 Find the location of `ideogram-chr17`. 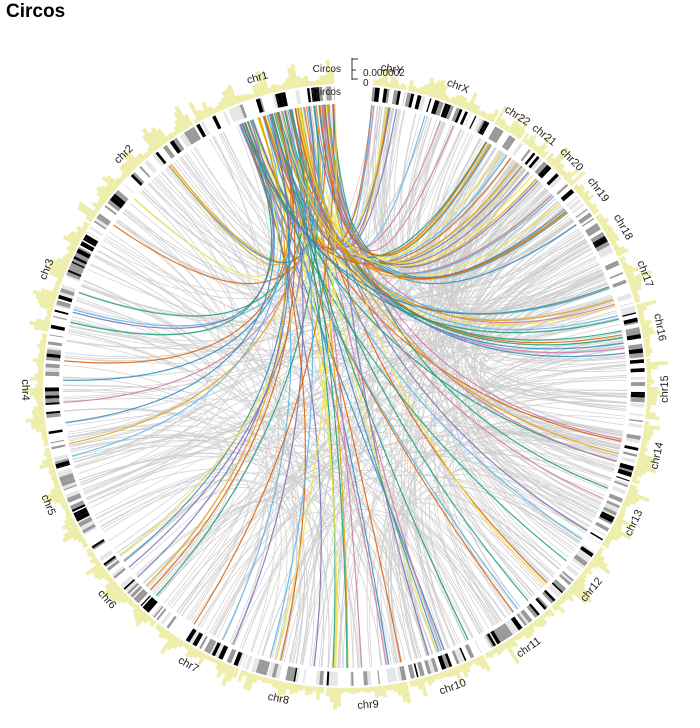

ideogram-chr17 is located at coordinates (619, 283).